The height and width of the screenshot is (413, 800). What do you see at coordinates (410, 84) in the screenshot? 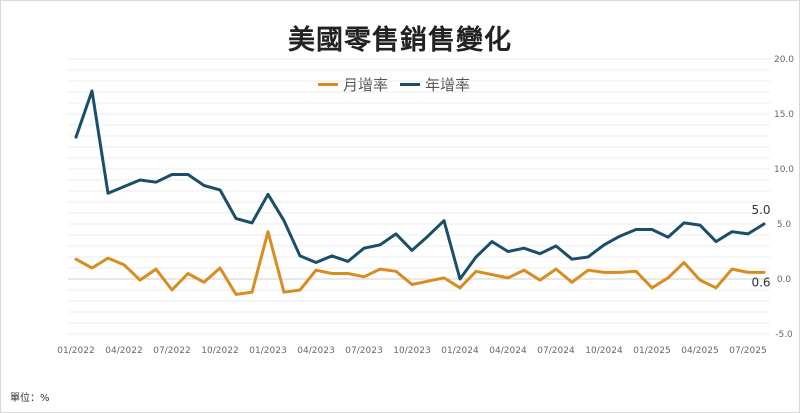
I see `legend-swatch-yearly` at bounding box center [410, 84].